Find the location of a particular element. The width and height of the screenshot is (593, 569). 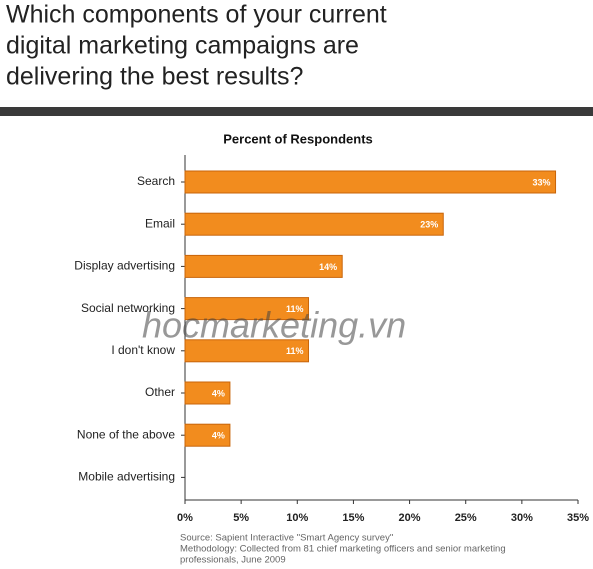

x-tick-label: 25% is located at coordinates (466, 518).